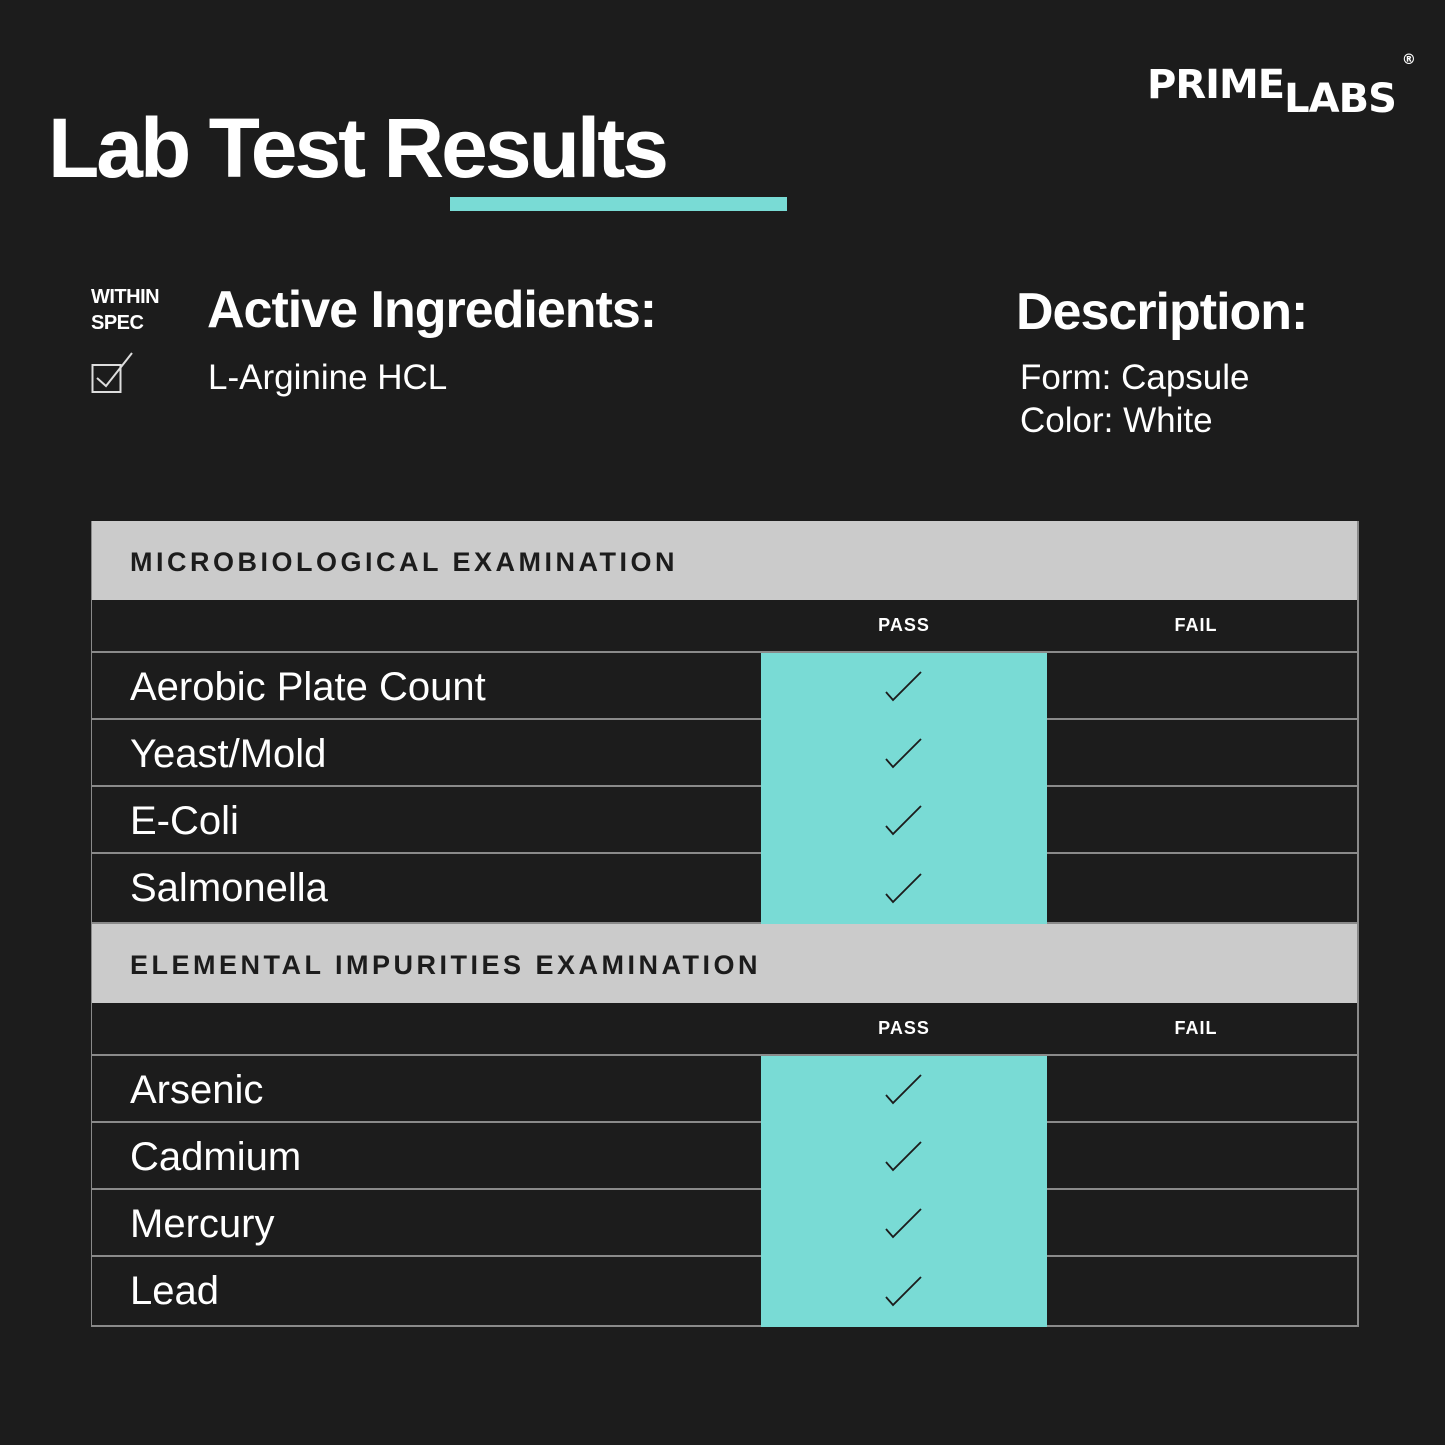 This screenshot has height=1445, width=1445. What do you see at coordinates (1216, 85) in the screenshot?
I see `logo-part1: PRIME` at bounding box center [1216, 85].